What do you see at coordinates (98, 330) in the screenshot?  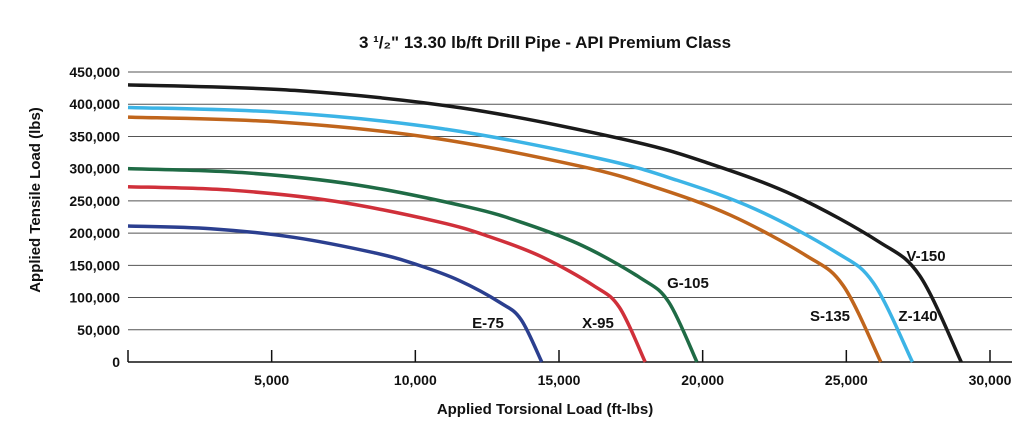 I see `y-tick-label: 50,000` at bounding box center [98, 330].